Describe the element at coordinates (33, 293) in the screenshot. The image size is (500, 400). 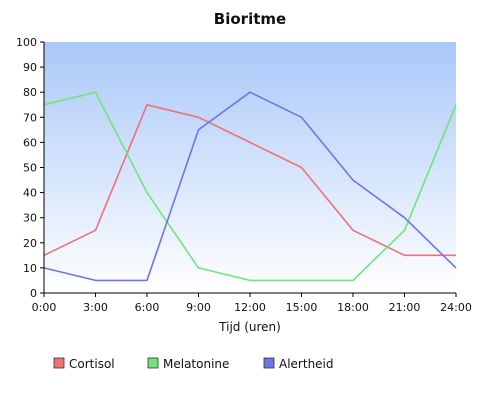
I see `y-tick-label: 0` at that location.